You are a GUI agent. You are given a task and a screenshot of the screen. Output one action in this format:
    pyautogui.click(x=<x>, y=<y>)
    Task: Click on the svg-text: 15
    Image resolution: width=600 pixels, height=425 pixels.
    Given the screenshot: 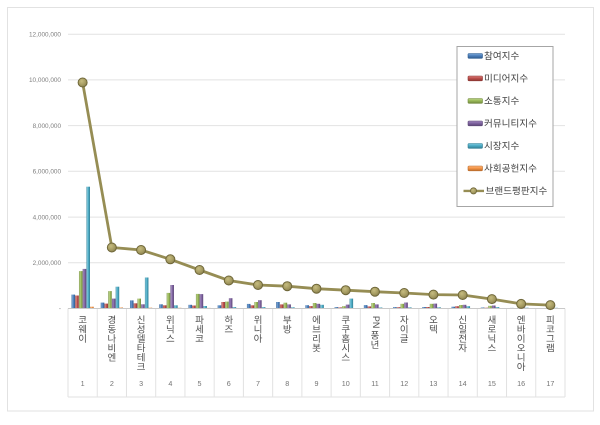 What is the action you would take?
    pyautogui.click(x=492, y=383)
    